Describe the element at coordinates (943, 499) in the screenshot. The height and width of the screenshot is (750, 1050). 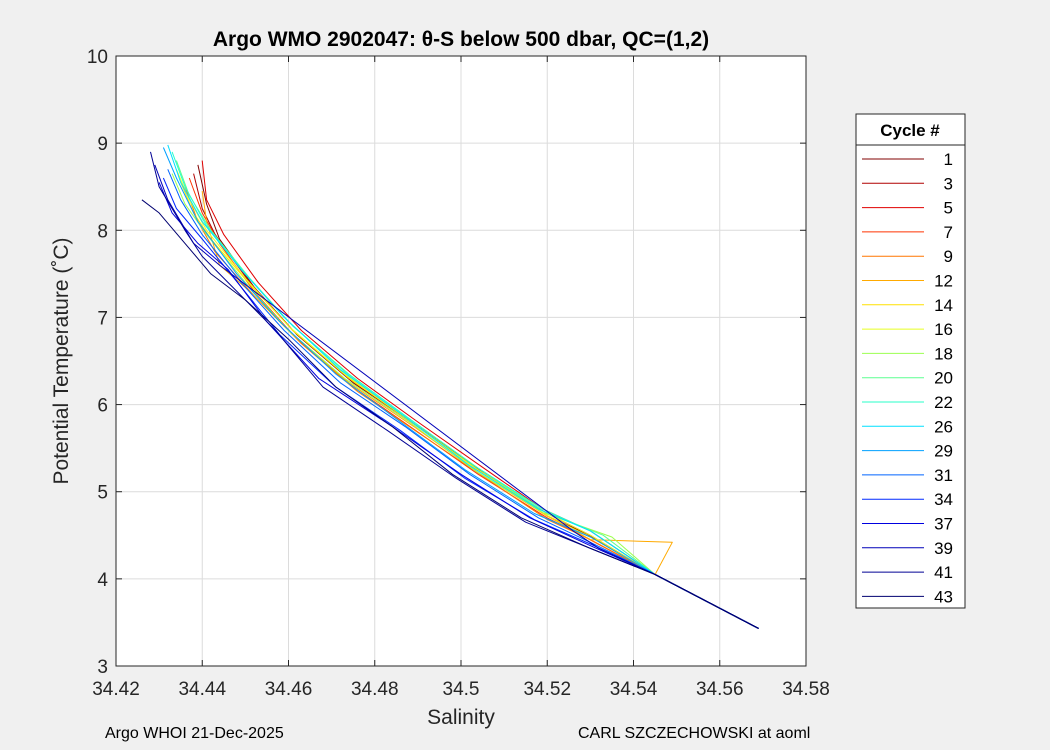
I see `legend-label-cycle-34: 34` at that location.